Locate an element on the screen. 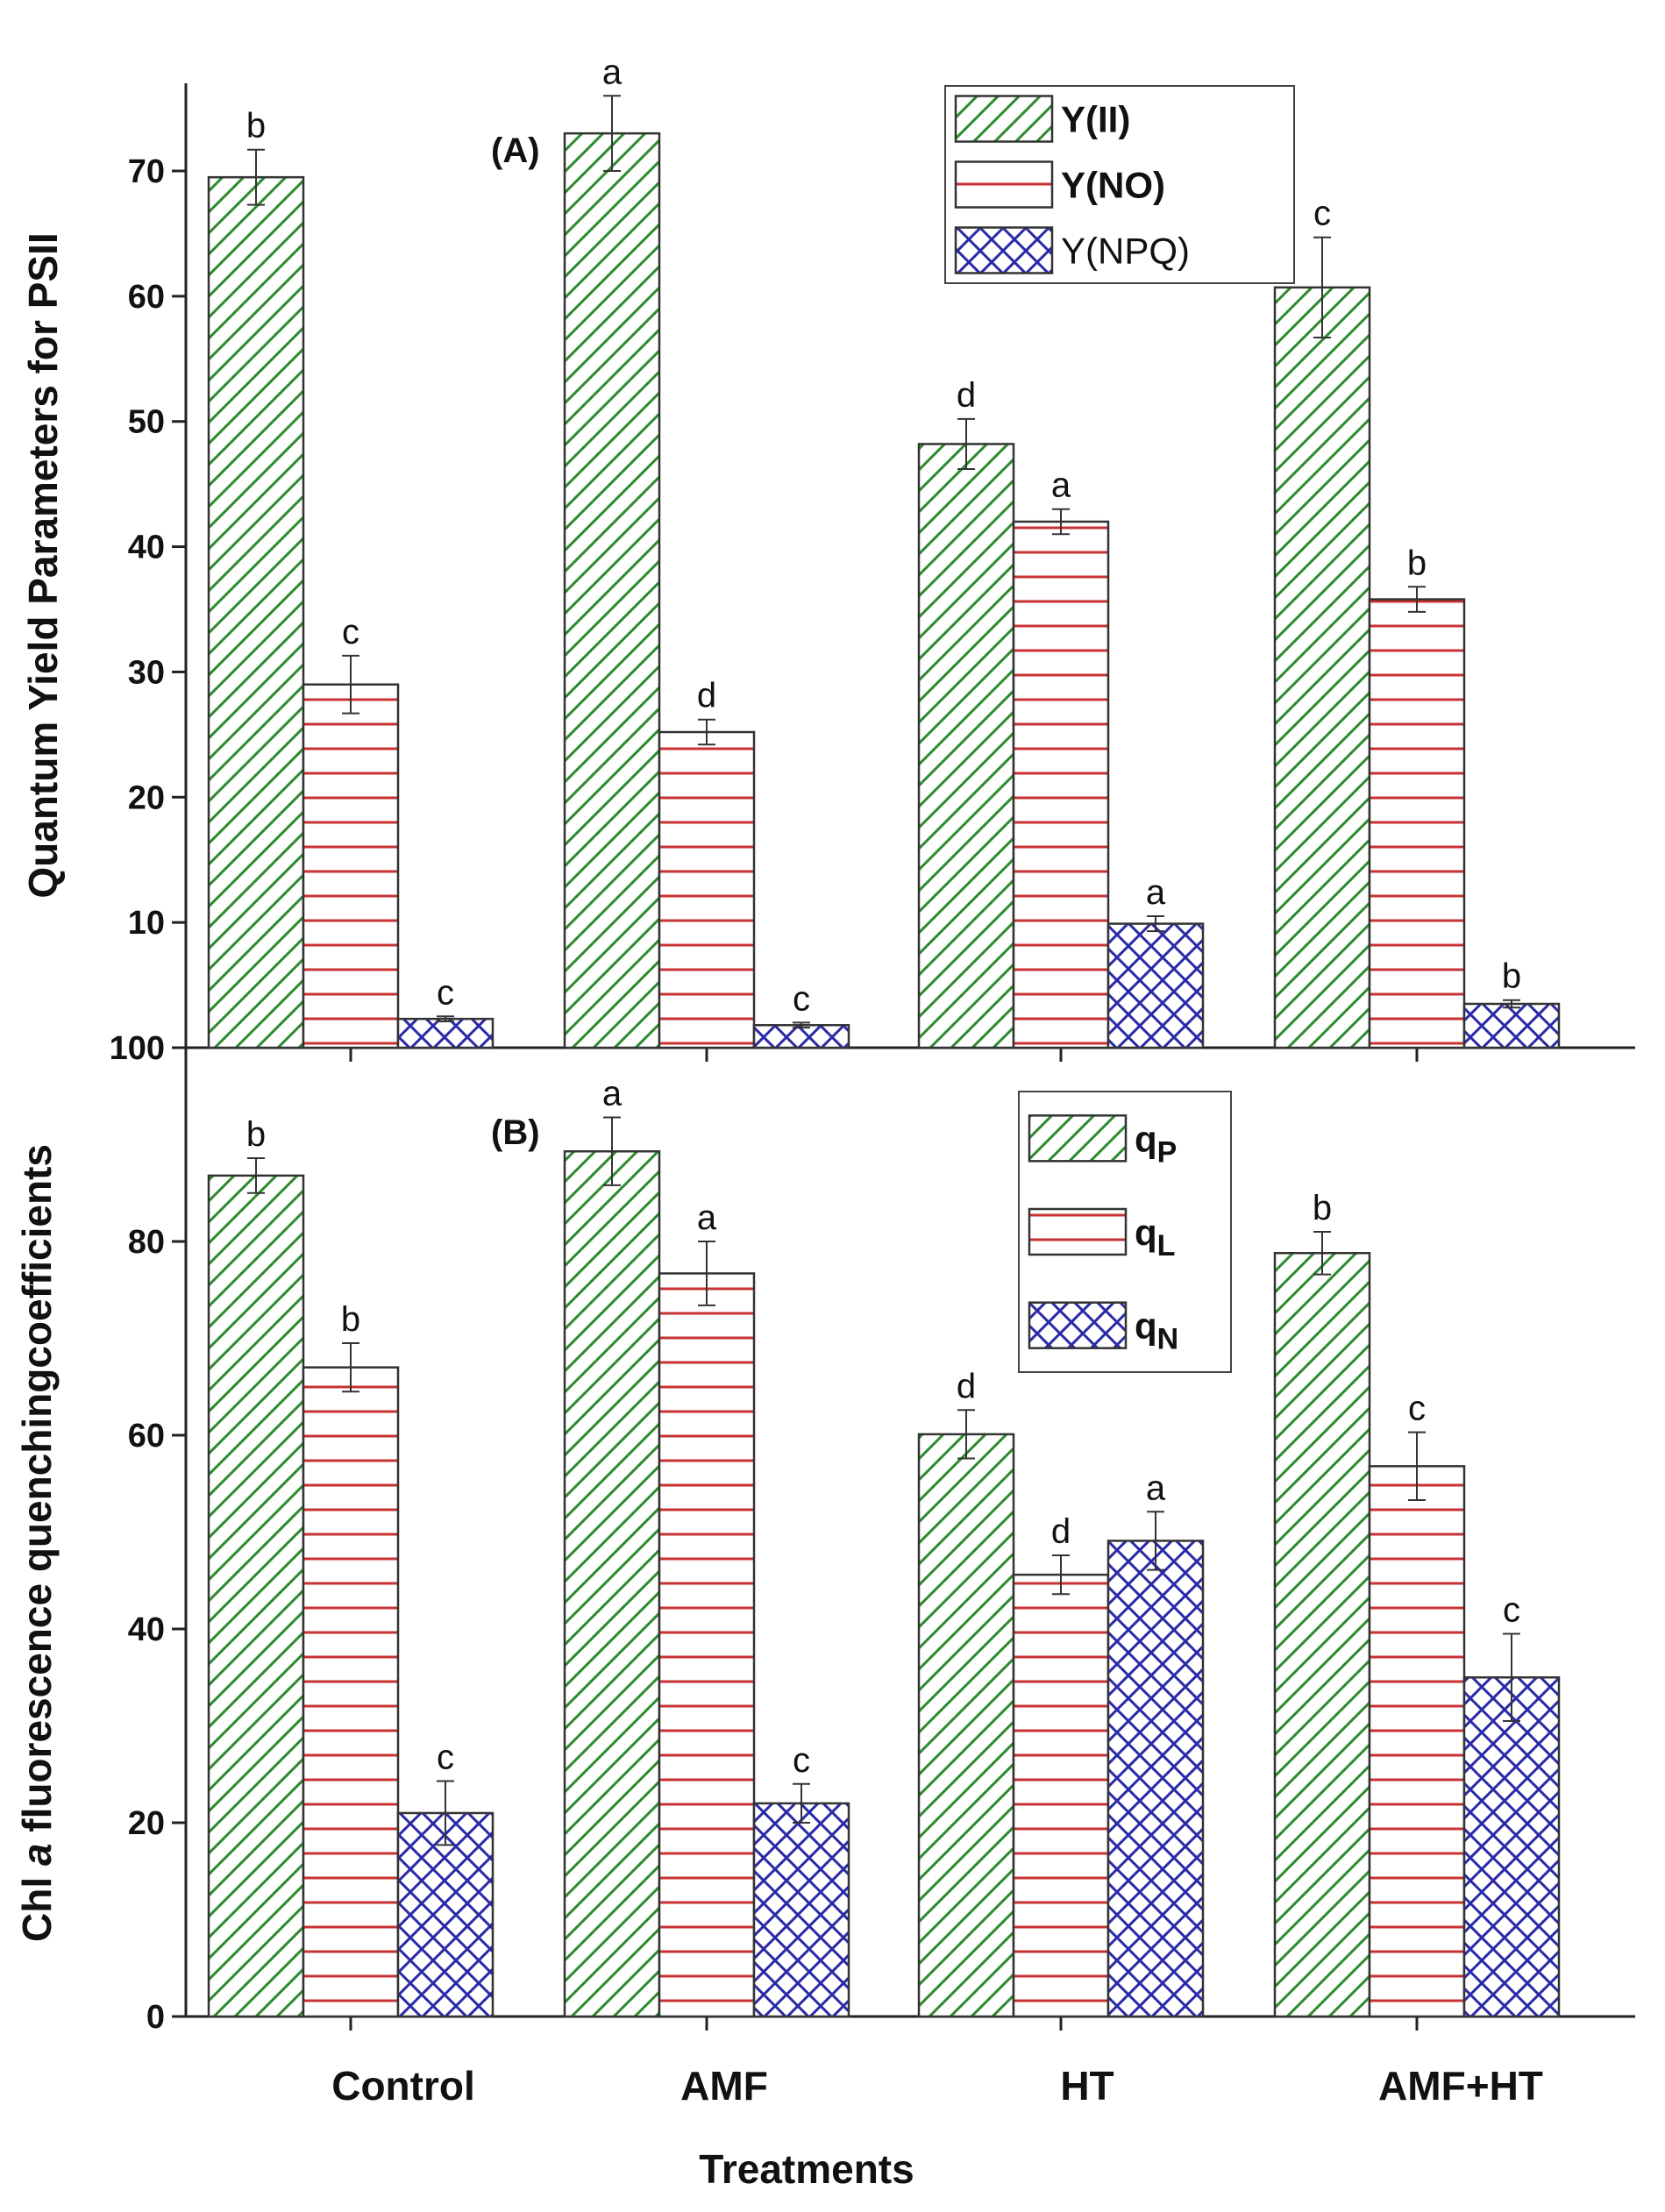 The width and height of the screenshot is (1665, 2212). legend: qP qL qN is located at coordinates (1125, 1232).